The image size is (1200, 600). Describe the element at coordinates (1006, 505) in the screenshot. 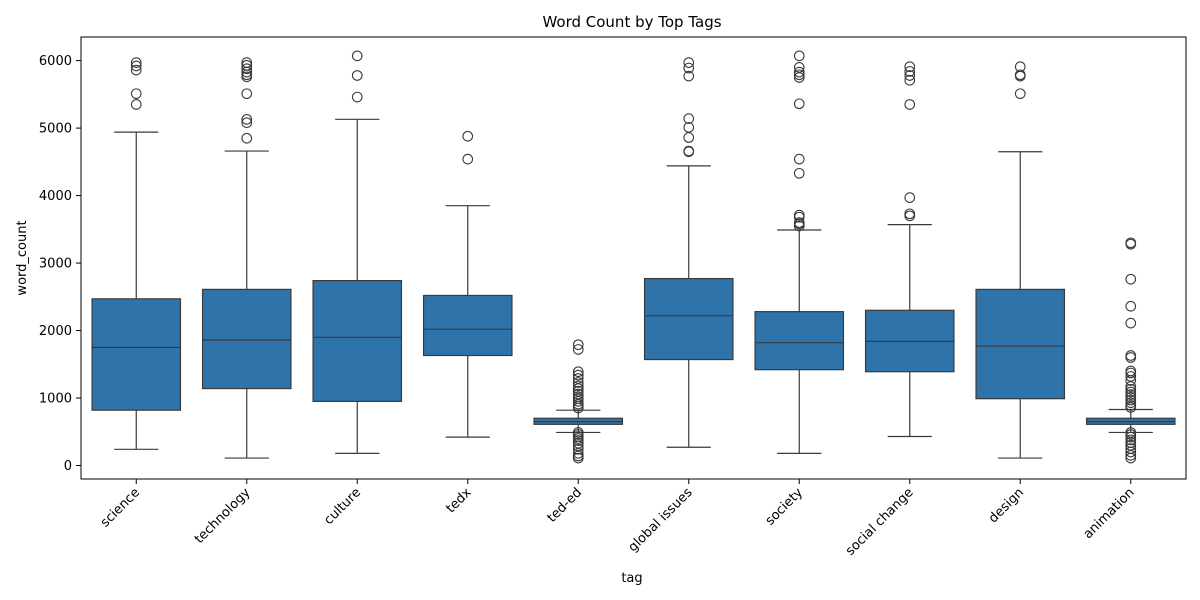

I see `x-tick-label: design` at that location.